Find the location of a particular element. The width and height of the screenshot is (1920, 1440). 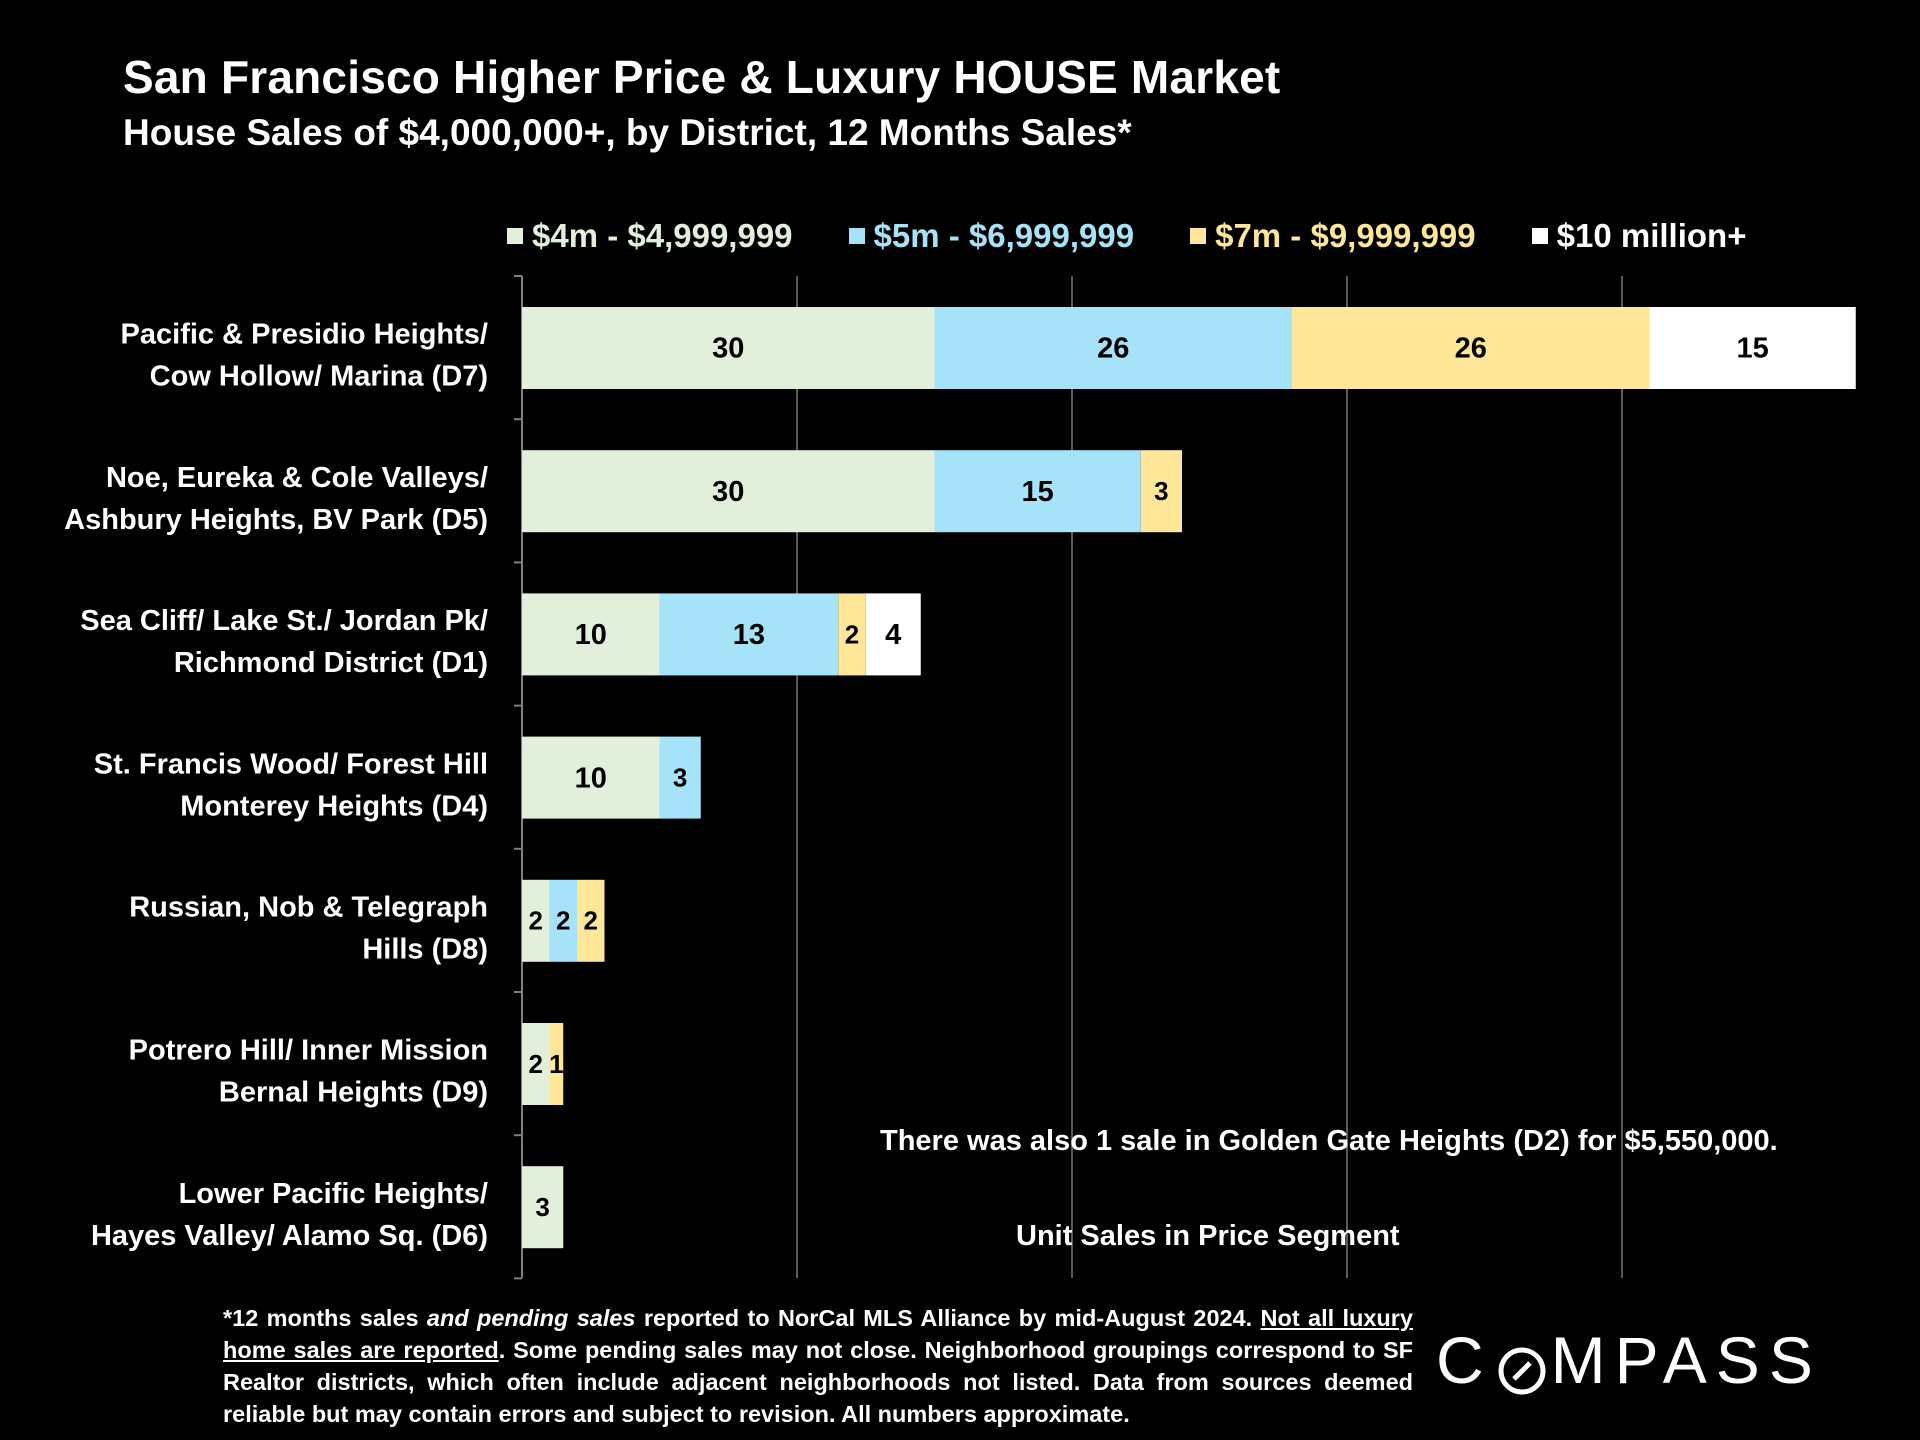

category-label: Ashbury Heights, BV Park (D5) is located at coordinates (276, 520).